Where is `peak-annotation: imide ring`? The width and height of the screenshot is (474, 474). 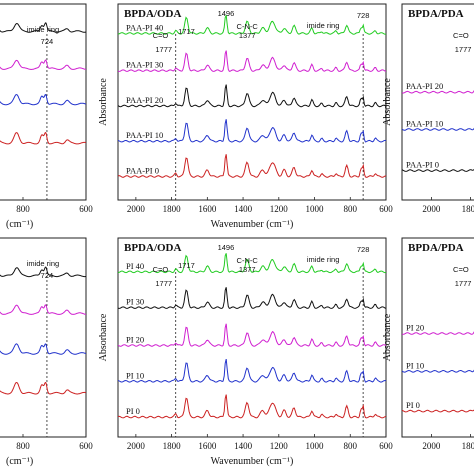
peak-annotation: imide ring is located at coordinates (323, 259).